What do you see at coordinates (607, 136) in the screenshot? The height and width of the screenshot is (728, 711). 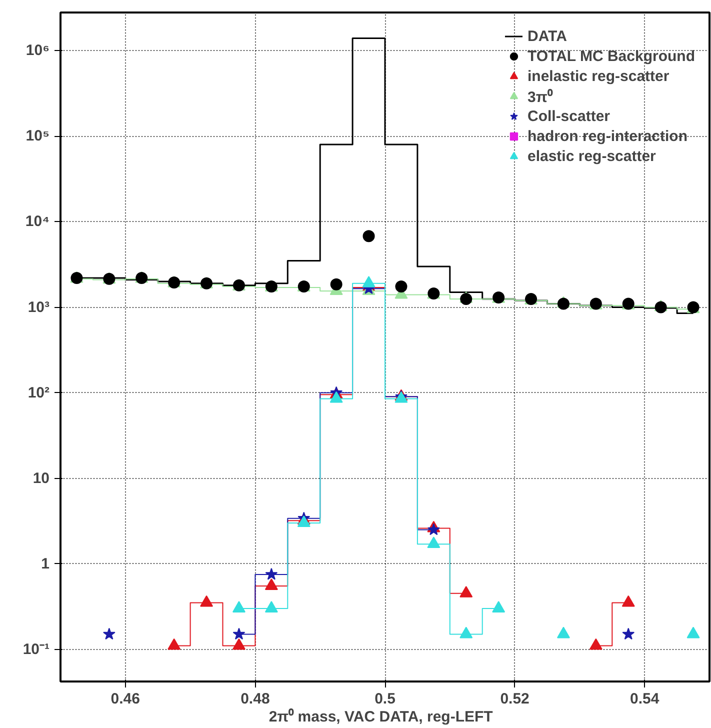 I see `legend-label: hadron reg-interaction` at bounding box center [607, 136].